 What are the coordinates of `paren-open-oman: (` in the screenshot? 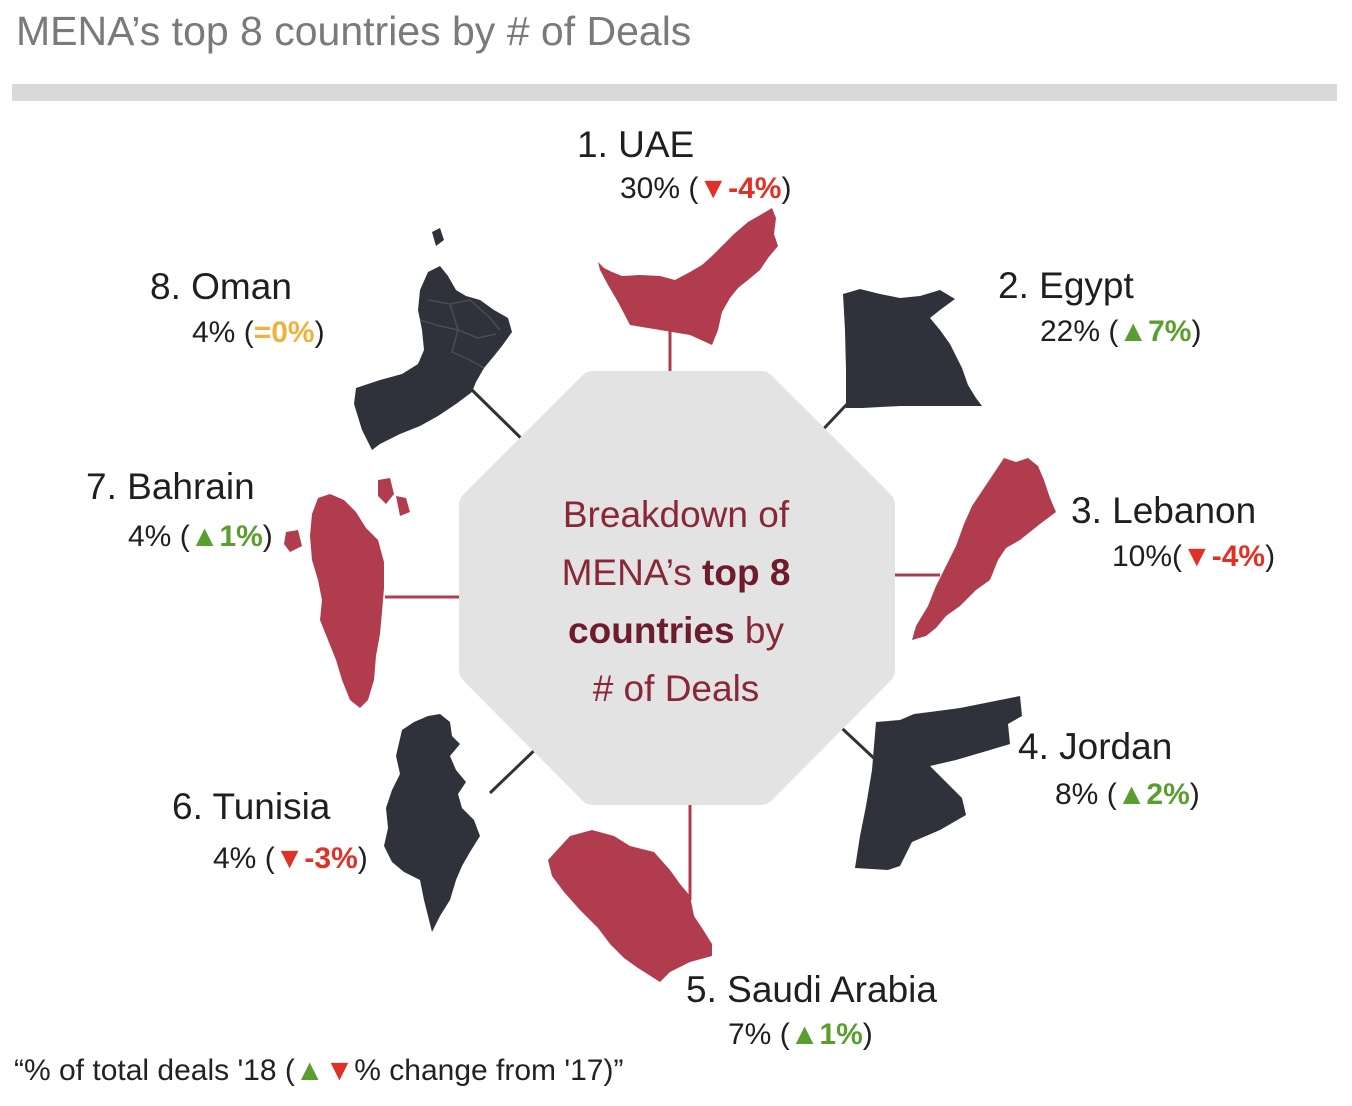 It's located at (244, 332).